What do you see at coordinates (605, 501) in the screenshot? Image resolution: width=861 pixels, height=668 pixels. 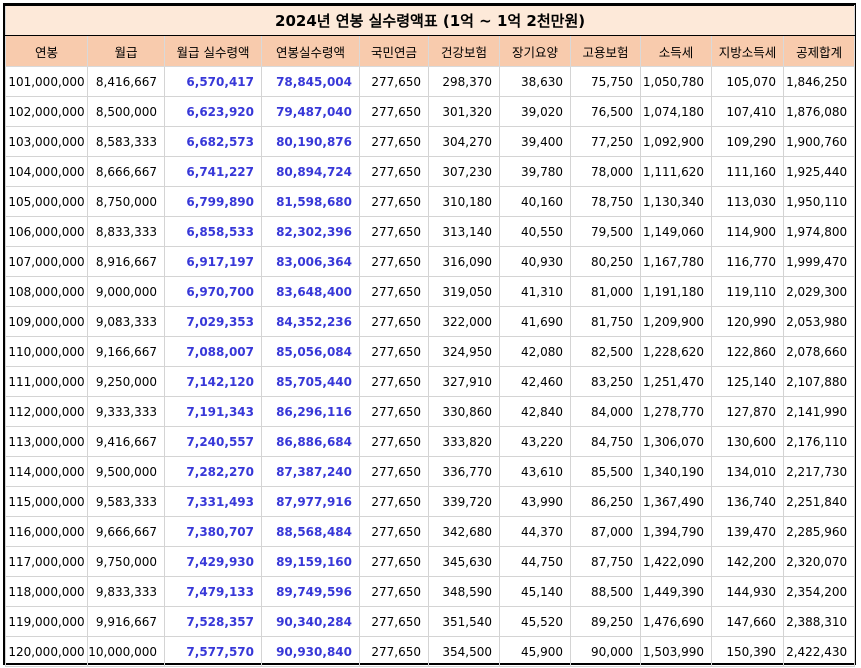 I see `cell-employment-insurance: 86,250` at bounding box center [605, 501].